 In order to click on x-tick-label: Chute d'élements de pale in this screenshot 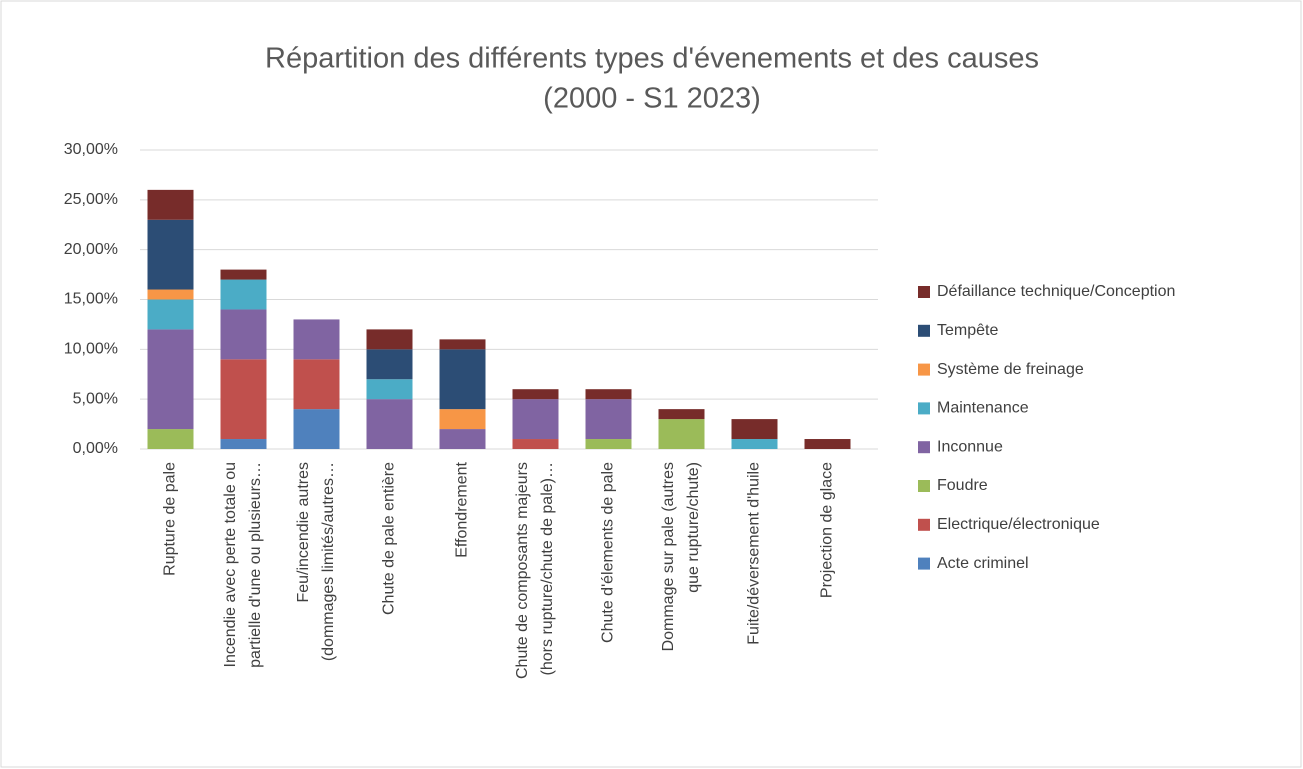, I will do `click(608, 552)`.